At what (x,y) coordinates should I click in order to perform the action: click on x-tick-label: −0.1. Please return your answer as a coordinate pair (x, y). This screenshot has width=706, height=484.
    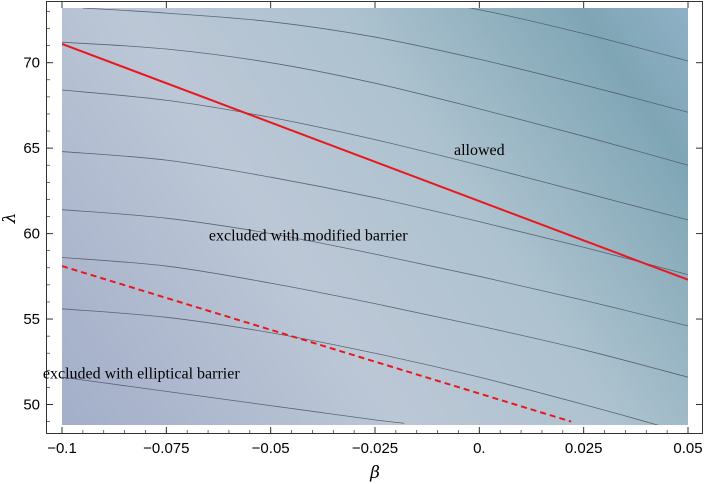
    Looking at the image, I should click on (62, 448).